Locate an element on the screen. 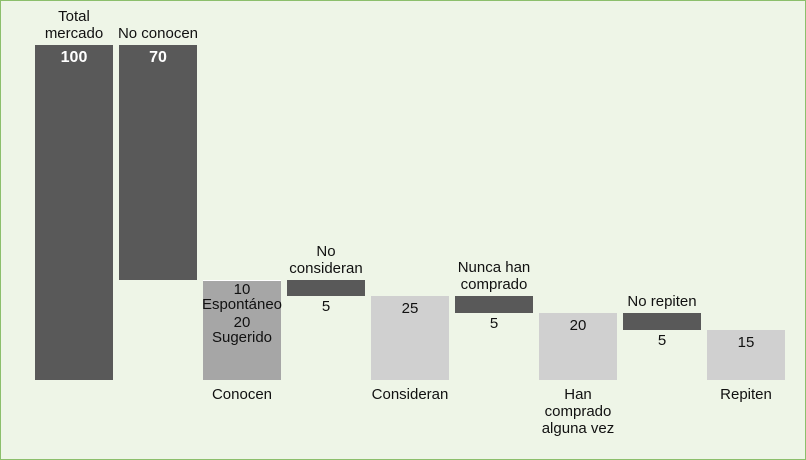  step-label: Han comprado alguna vez is located at coordinates (578, 411).